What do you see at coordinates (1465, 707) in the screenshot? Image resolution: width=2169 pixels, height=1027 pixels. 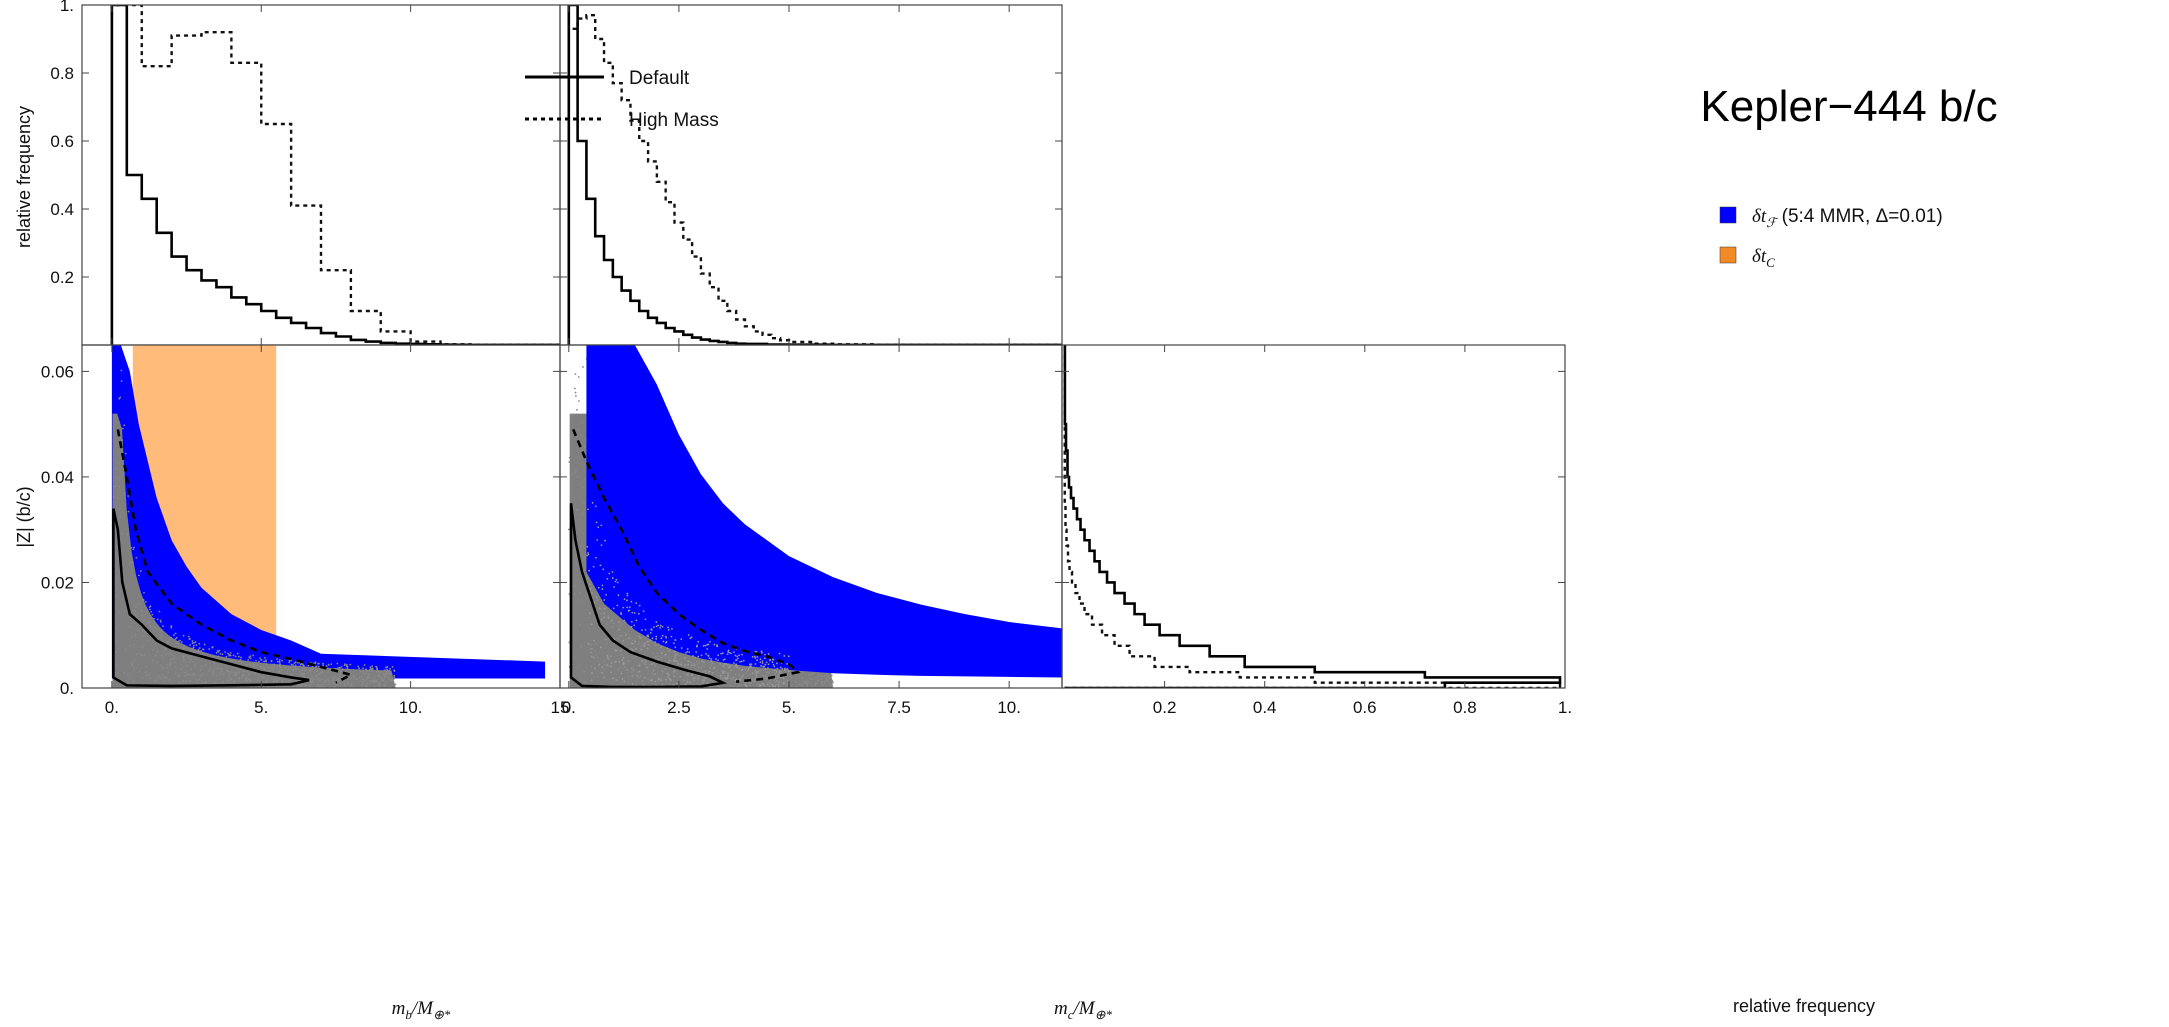 I see `freq-x-ticklabel-3: 0.8` at bounding box center [1465, 707].